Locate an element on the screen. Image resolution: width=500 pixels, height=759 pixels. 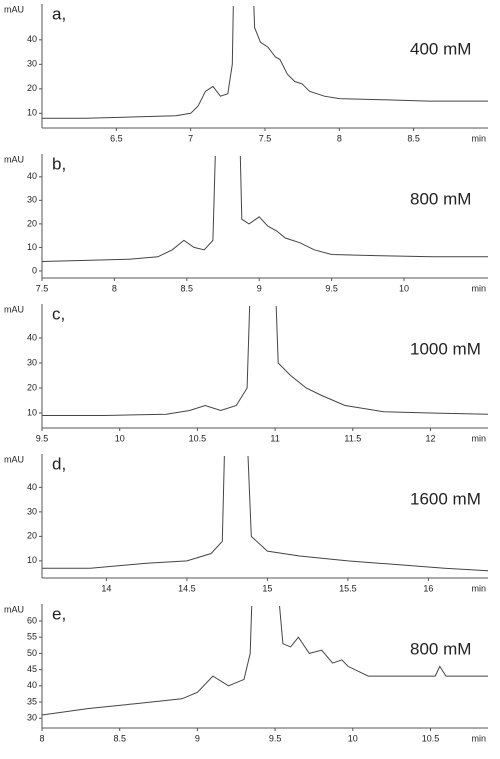
x-tick-label: 16 is located at coordinates (428, 588).